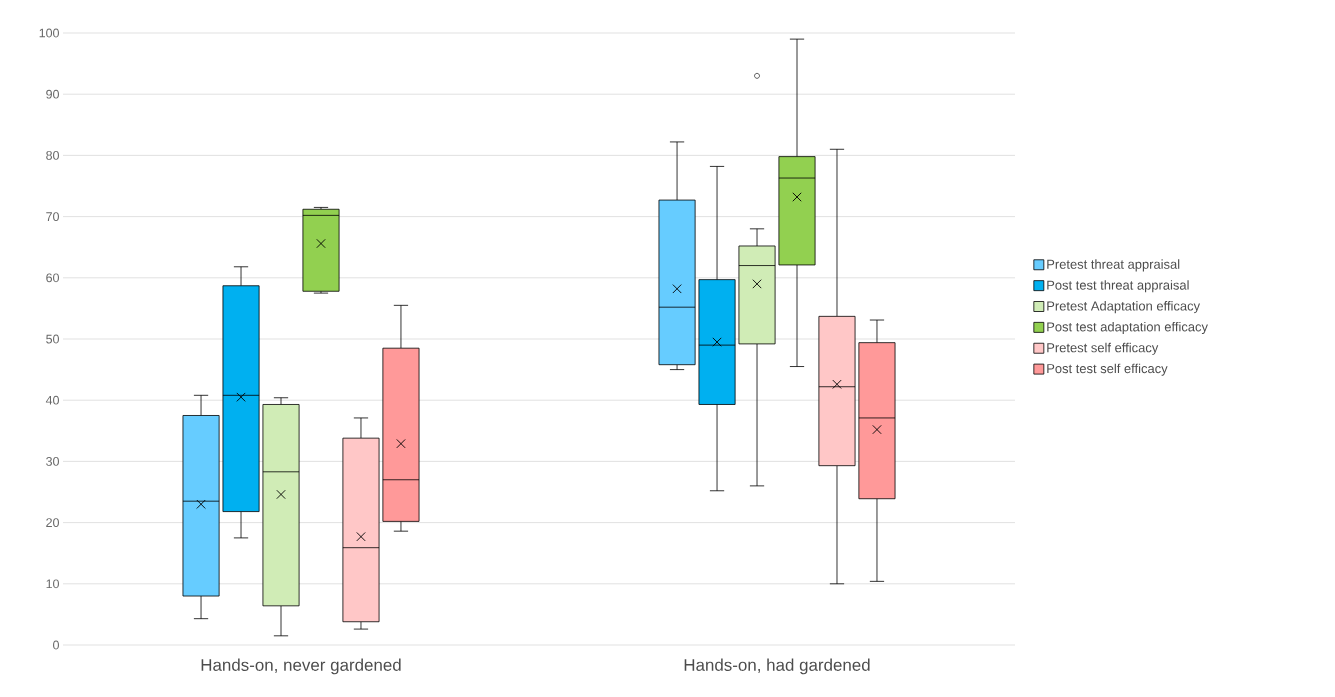 The width and height of the screenshot is (1335, 697). Describe the element at coordinates (1107, 369) in the screenshot. I see `legend-label: Post test self efficacy` at that location.